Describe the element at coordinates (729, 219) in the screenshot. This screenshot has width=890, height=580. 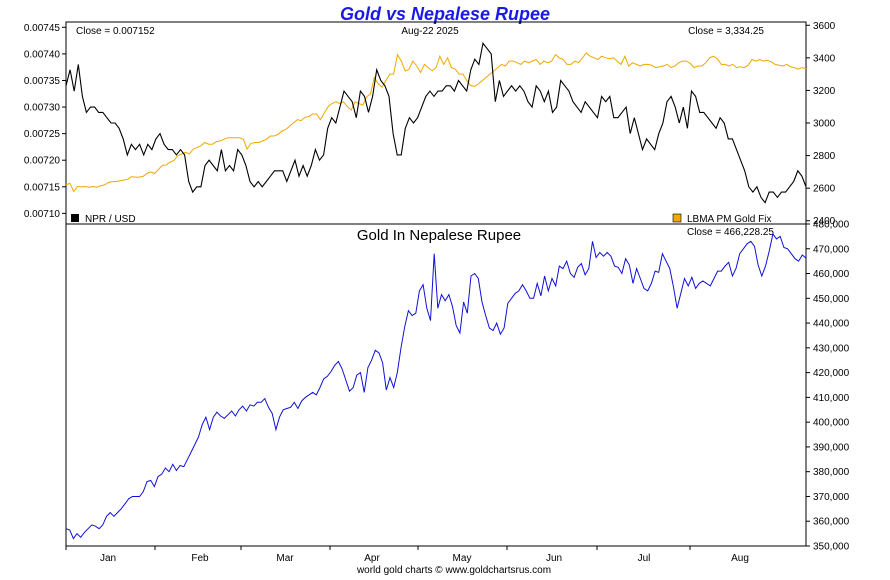
I see `gold-legend-label: LBMA PM Gold Fix` at that location.